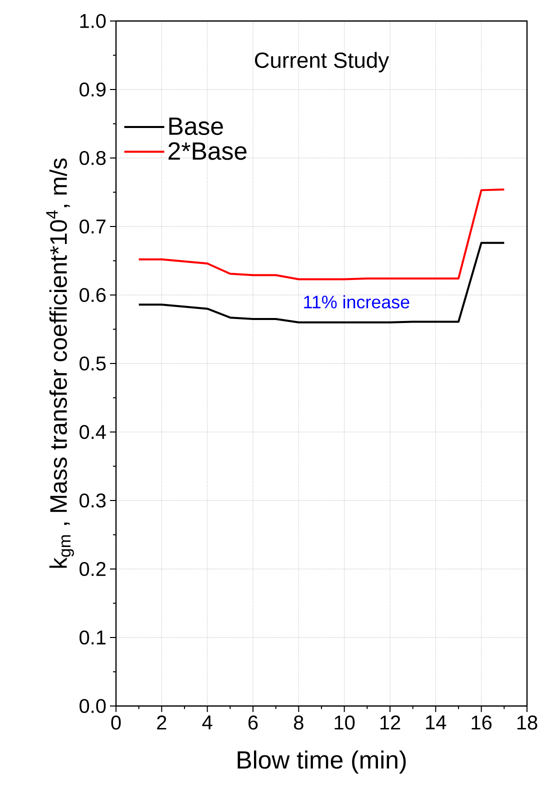 This screenshot has width=546, height=809. What do you see at coordinates (93, 21) in the screenshot?
I see `y-tick-label: 1.0` at bounding box center [93, 21].